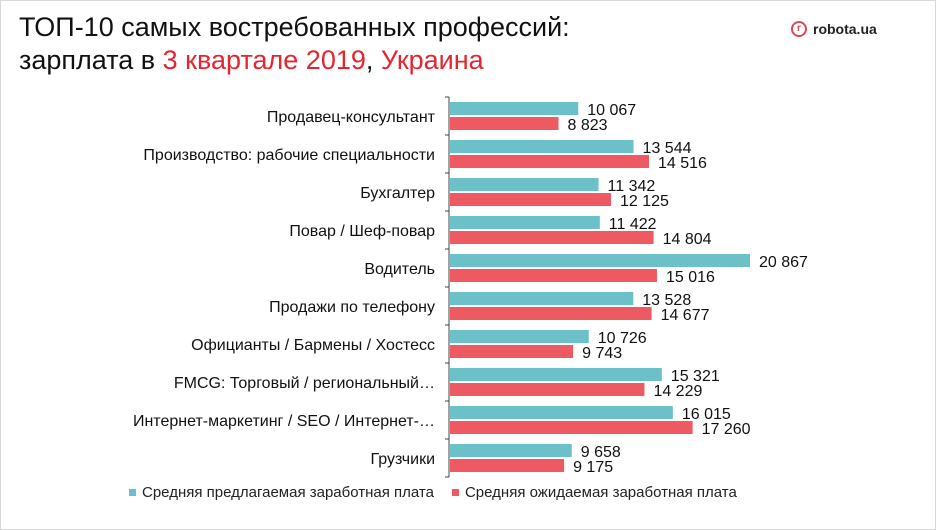 The image size is (936, 530). I want to click on data-label-offered: 10 726, so click(622, 338).